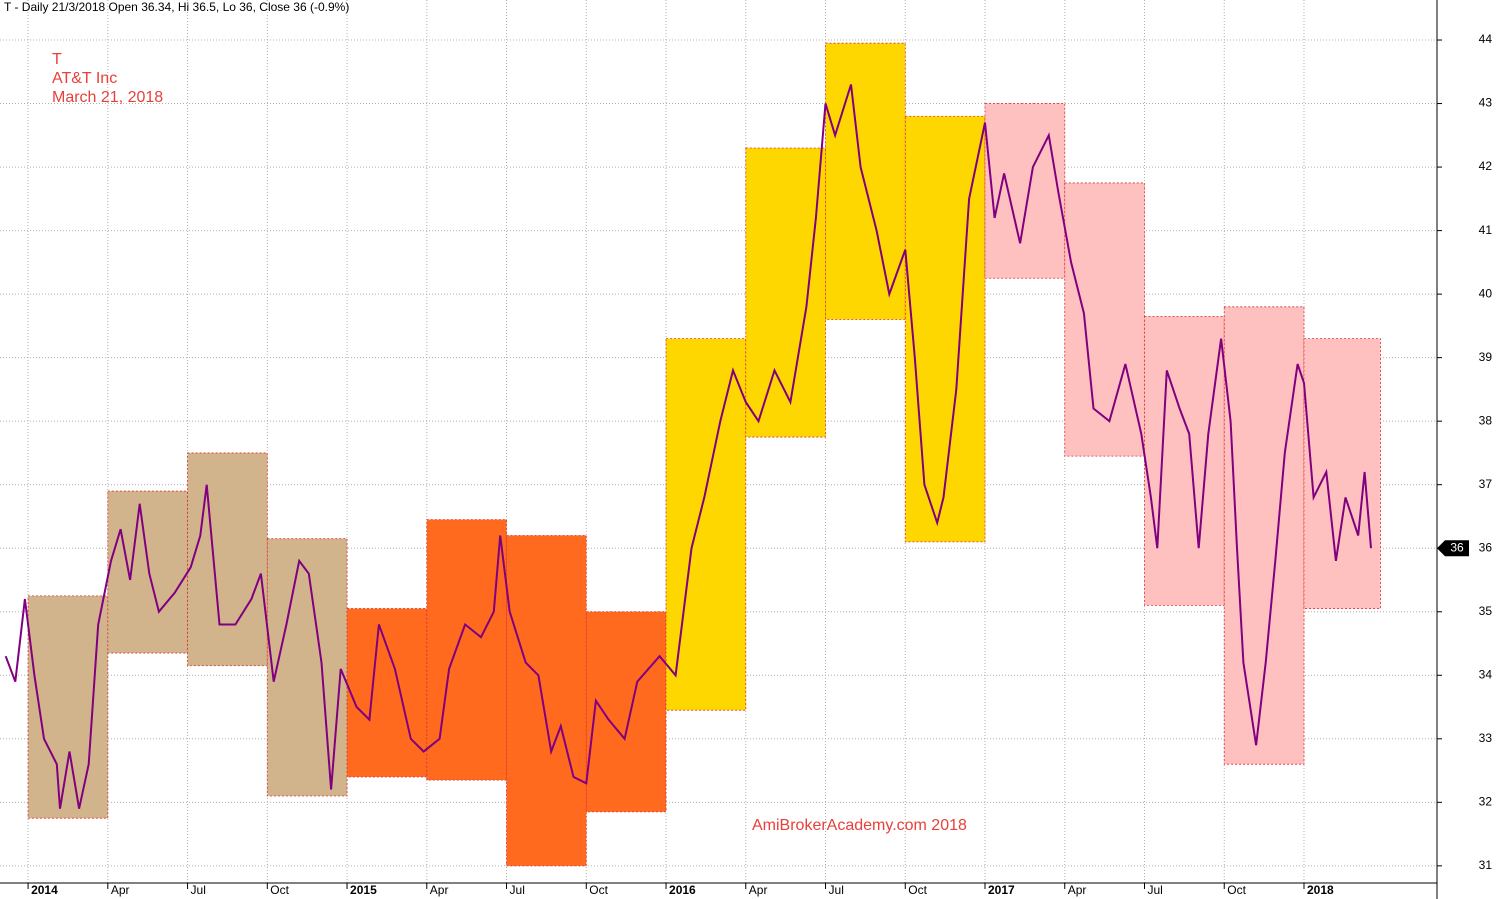  I want to click on y-tick-label: 41, so click(1486, 230).